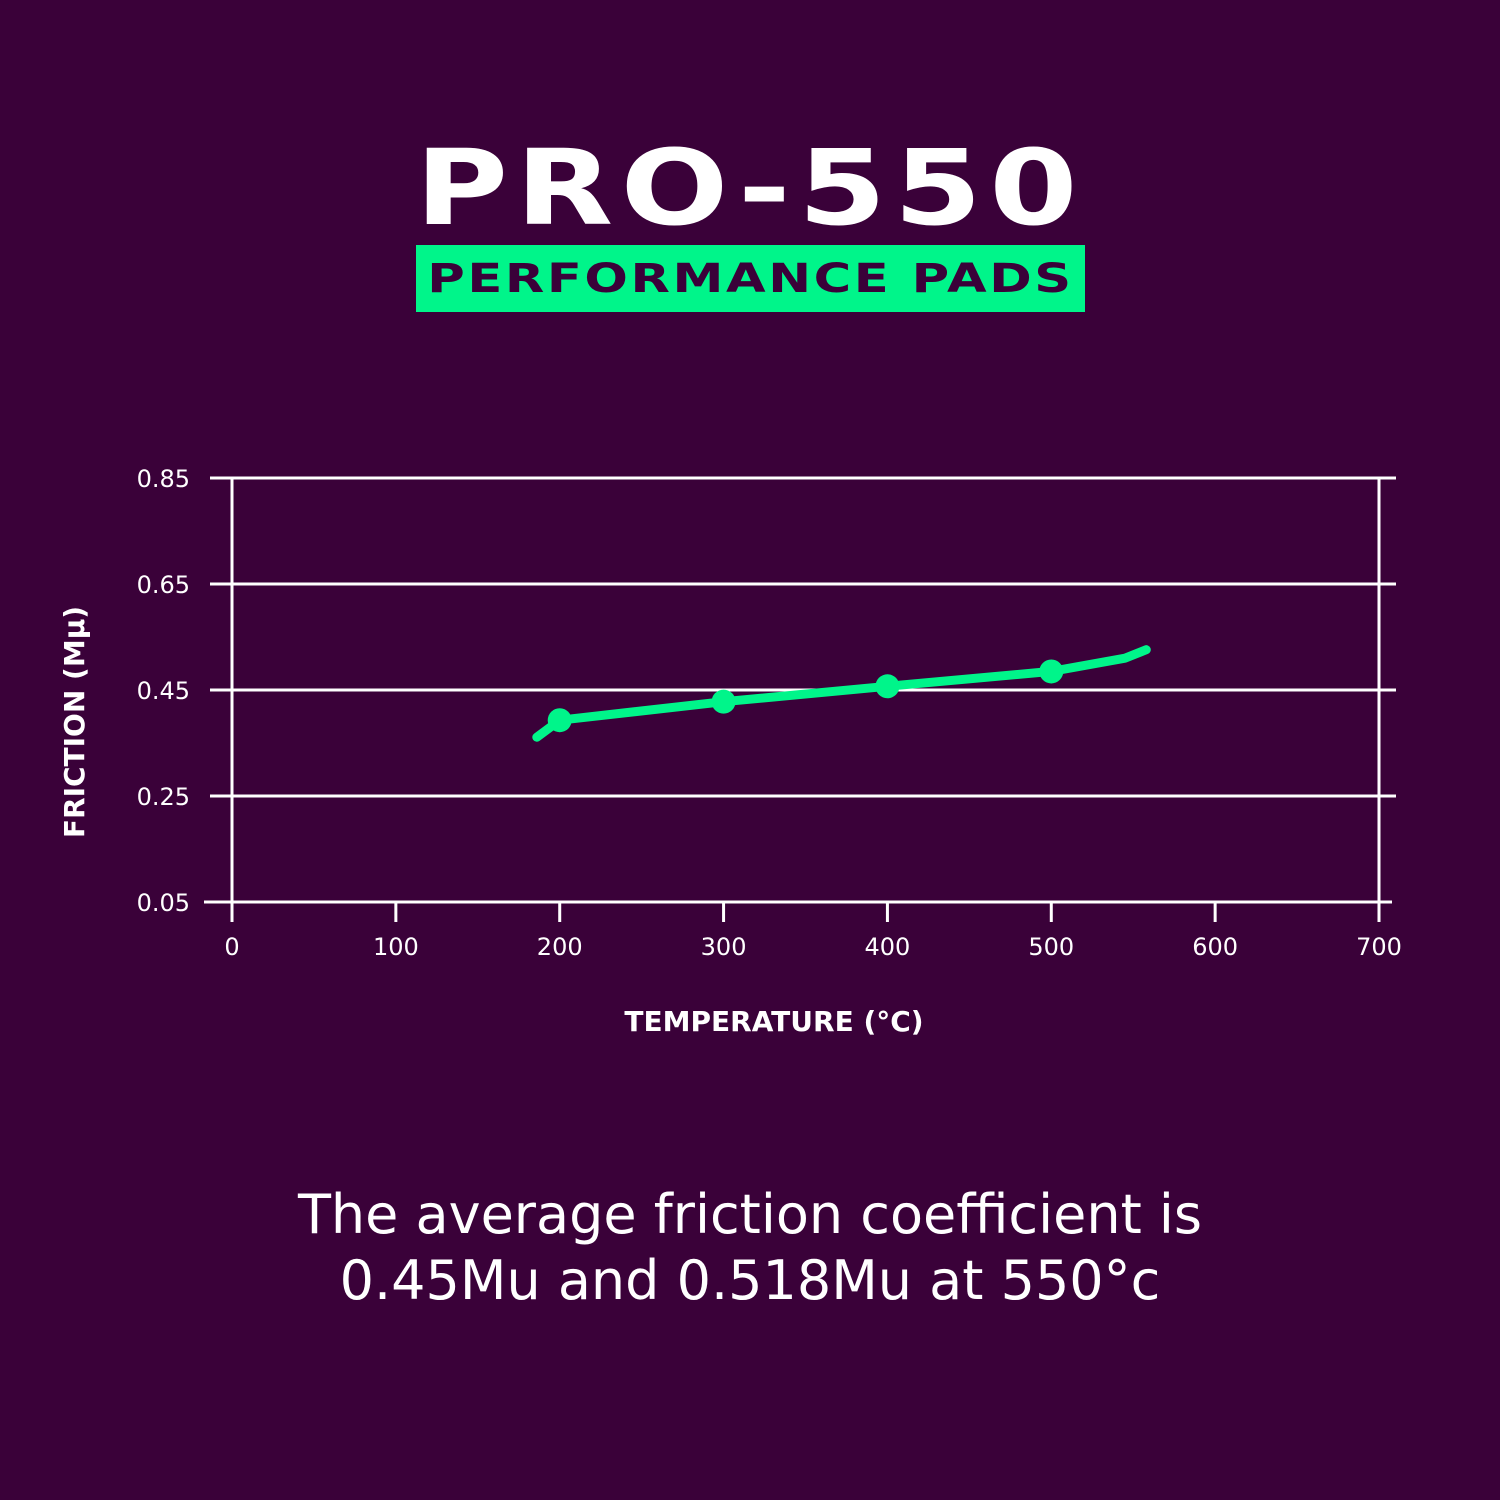  What do you see at coordinates (163, 903) in the screenshot?
I see `y-tick-label: 0.05` at bounding box center [163, 903].